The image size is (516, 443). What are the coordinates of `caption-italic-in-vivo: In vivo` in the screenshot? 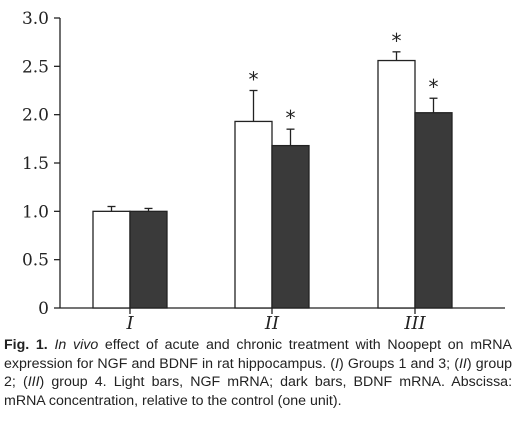 It's located at (76, 345).